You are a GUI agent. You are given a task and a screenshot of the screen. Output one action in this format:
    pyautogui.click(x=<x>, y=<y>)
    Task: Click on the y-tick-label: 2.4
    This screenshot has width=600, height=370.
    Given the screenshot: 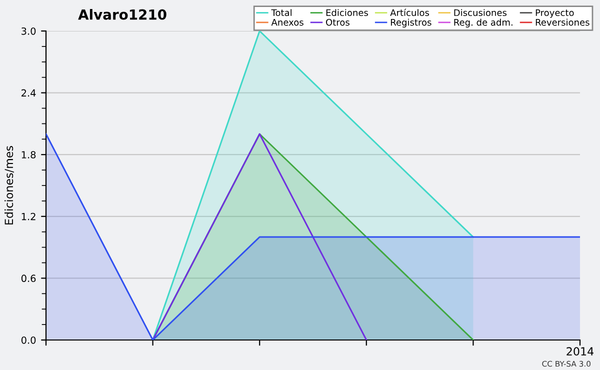 What is the action you would take?
    pyautogui.click(x=29, y=92)
    